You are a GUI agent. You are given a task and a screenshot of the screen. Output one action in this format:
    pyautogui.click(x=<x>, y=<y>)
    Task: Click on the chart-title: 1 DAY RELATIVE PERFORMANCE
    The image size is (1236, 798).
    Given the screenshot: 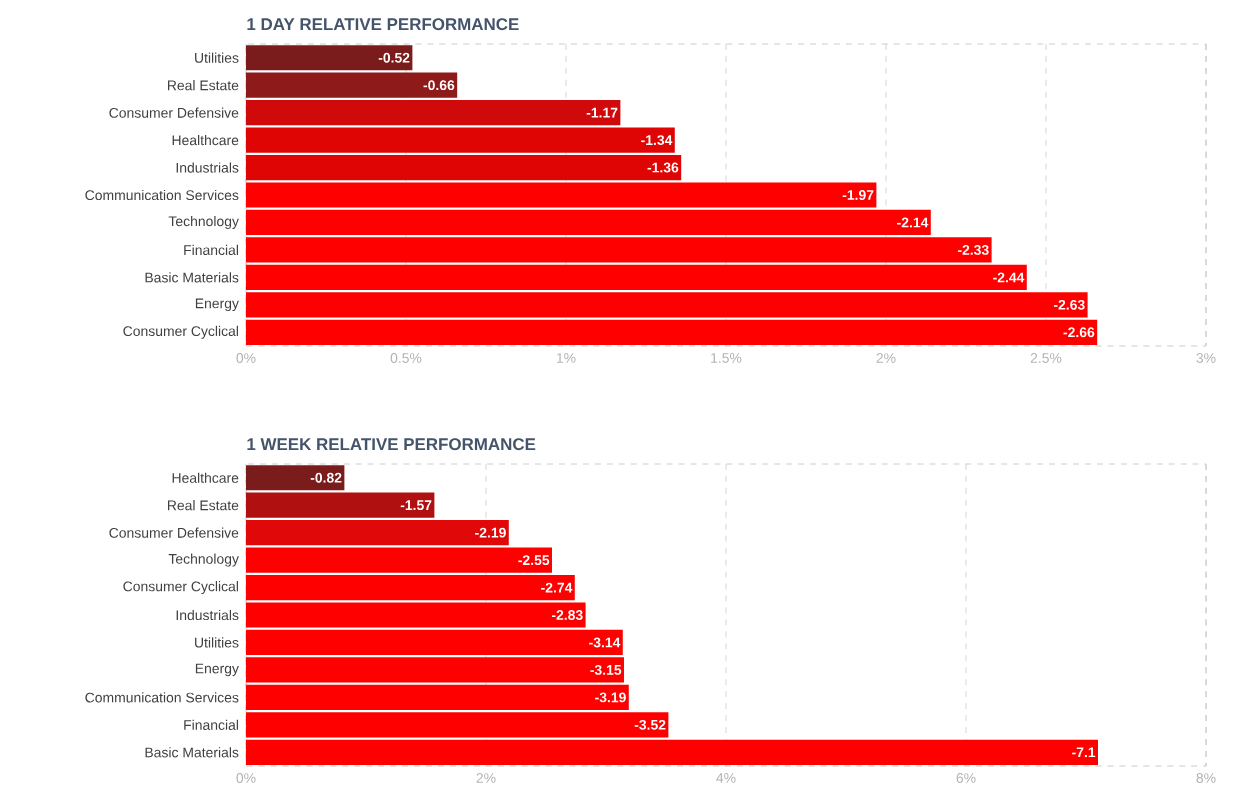 What is the action you would take?
    pyautogui.click(x=383, y=24)
    